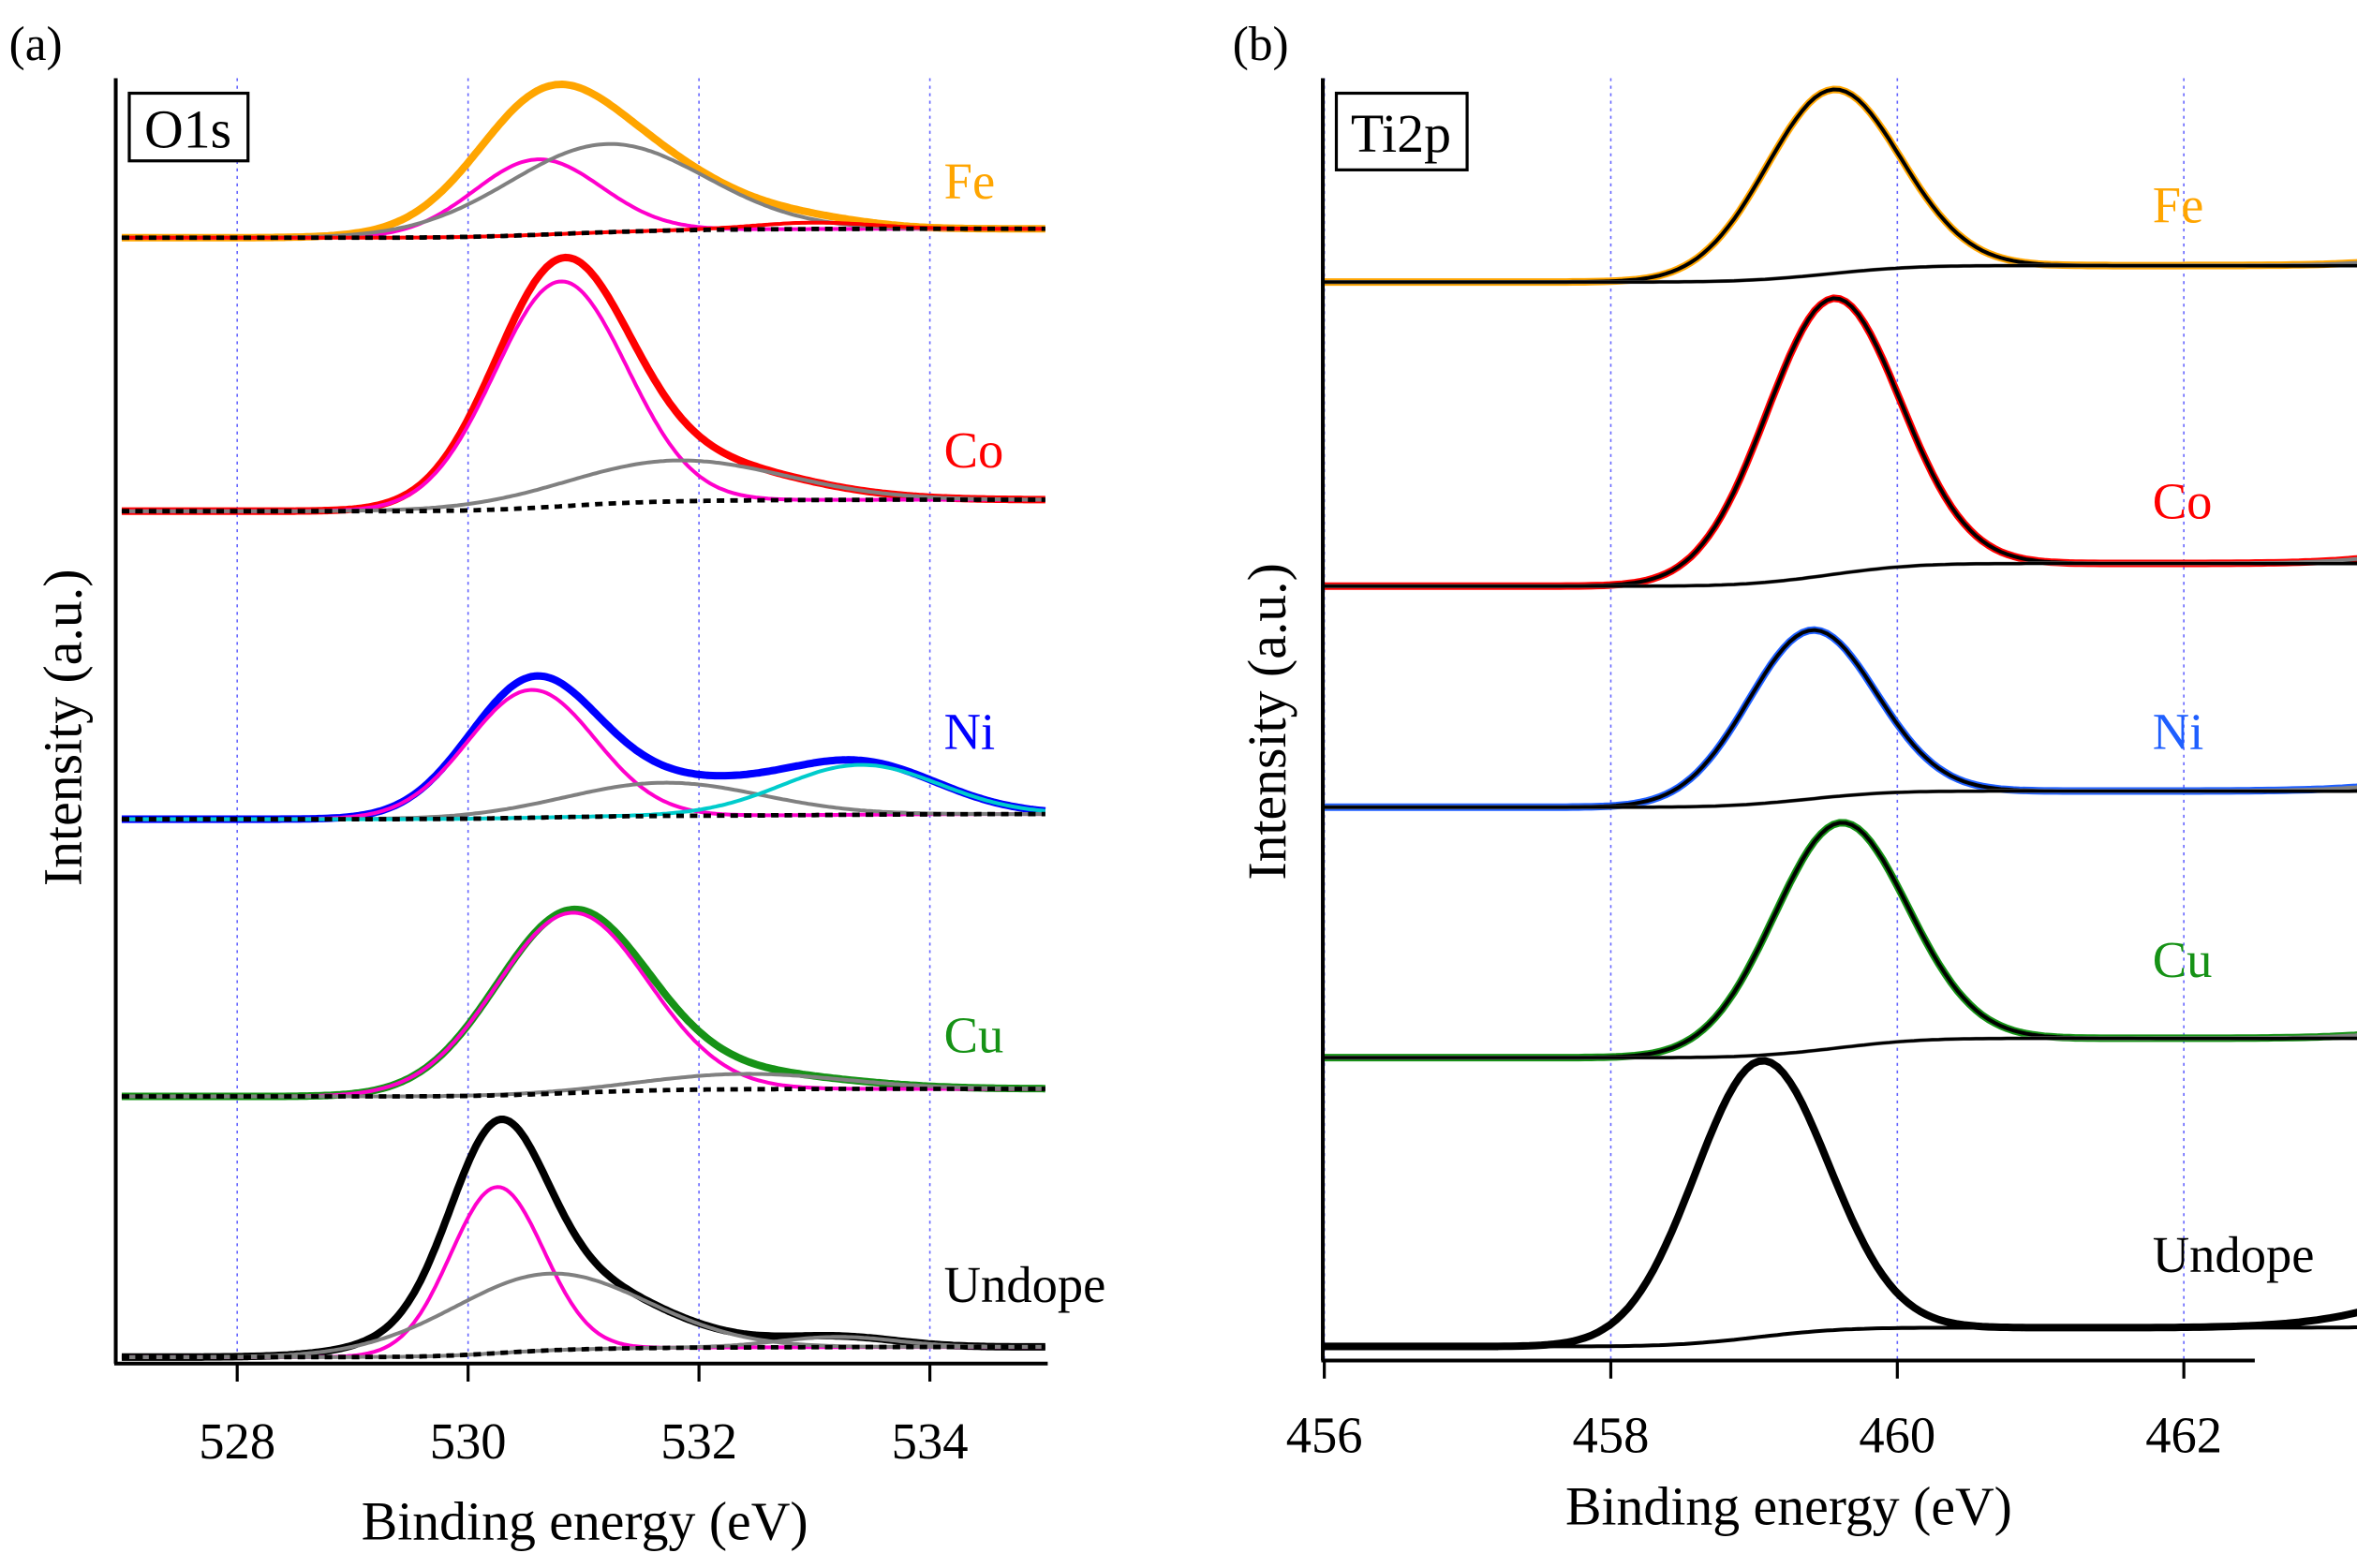 The height and width of the screenshot is (1568, 2357). Describe the element at coordinates (1754, 1411) in the screenshot. I see `x-ticks-b: 456458460462464466468` at that location.